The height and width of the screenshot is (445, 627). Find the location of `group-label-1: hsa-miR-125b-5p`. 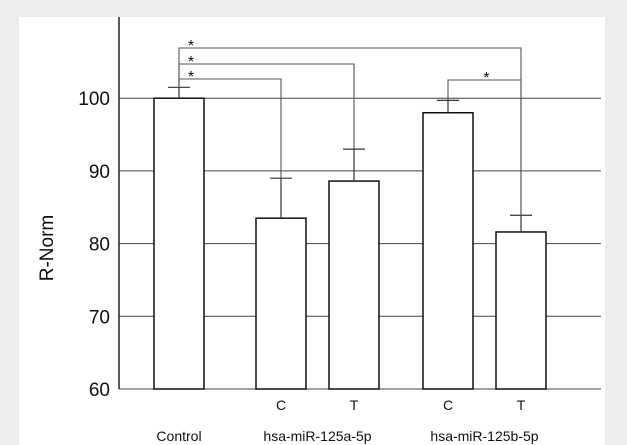

group-label-1: hsa-miR-125b-5p is located at coordinates (484, 436).